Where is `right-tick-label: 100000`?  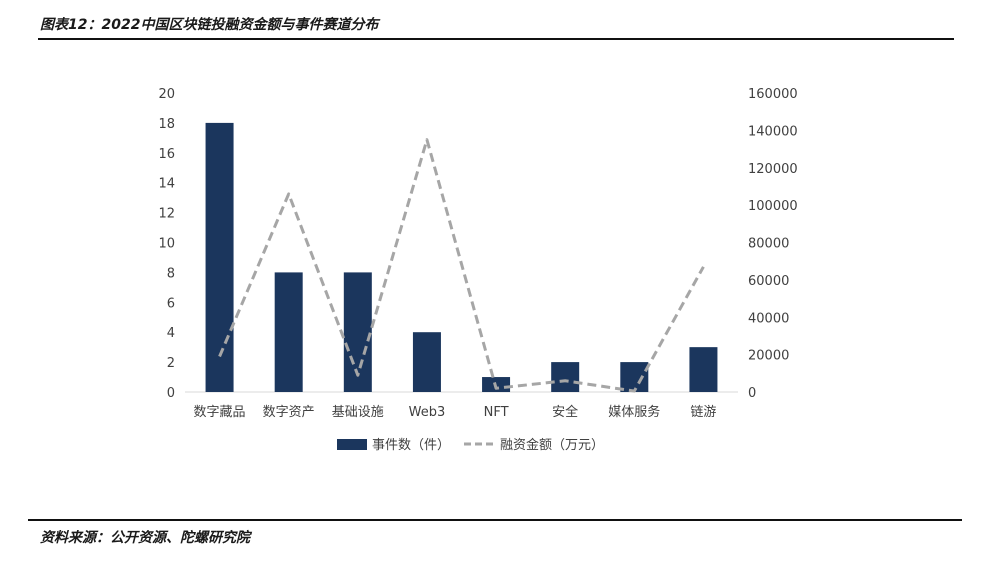 right-tick-label: 100000 is located at coordinates (773, 206).